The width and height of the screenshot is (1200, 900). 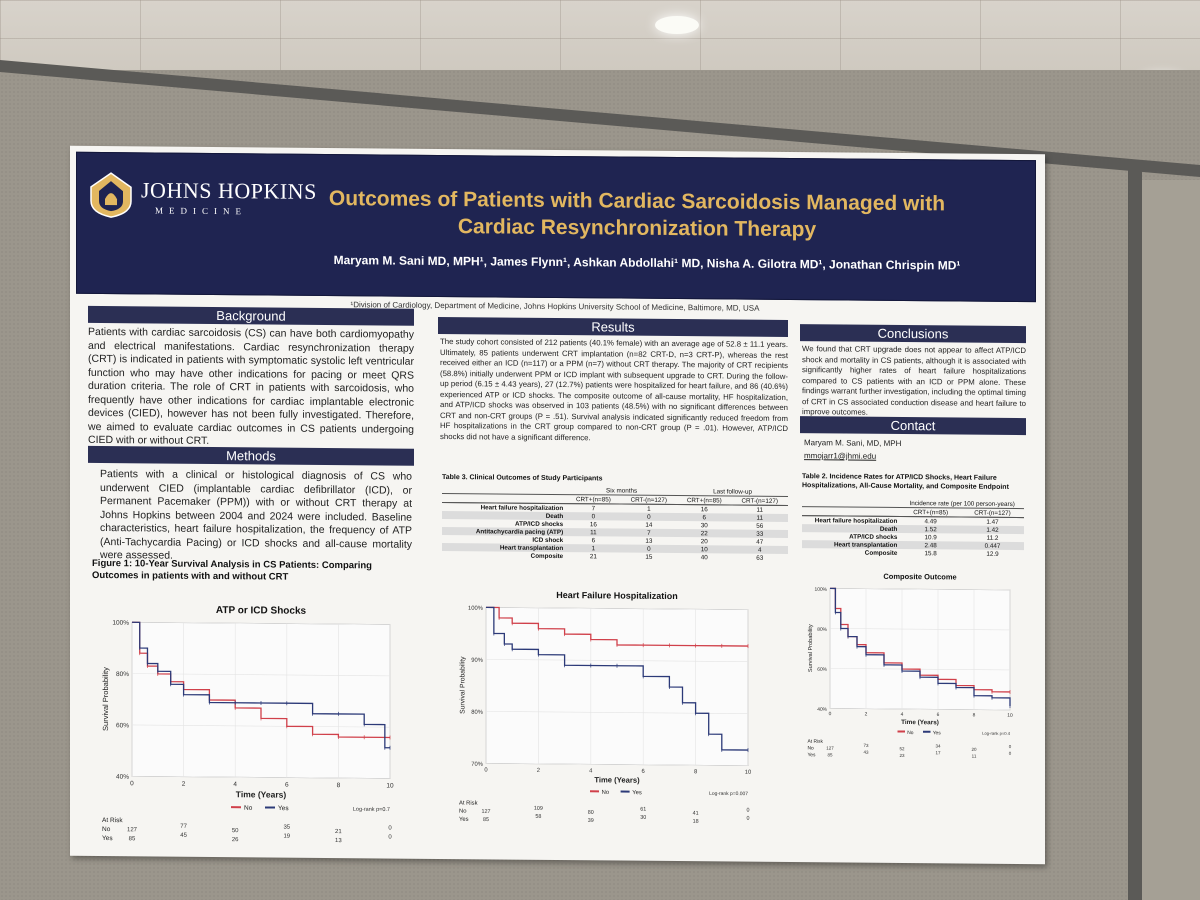 I want to click on at-risk-count: 26, so click(x=235, y=840).